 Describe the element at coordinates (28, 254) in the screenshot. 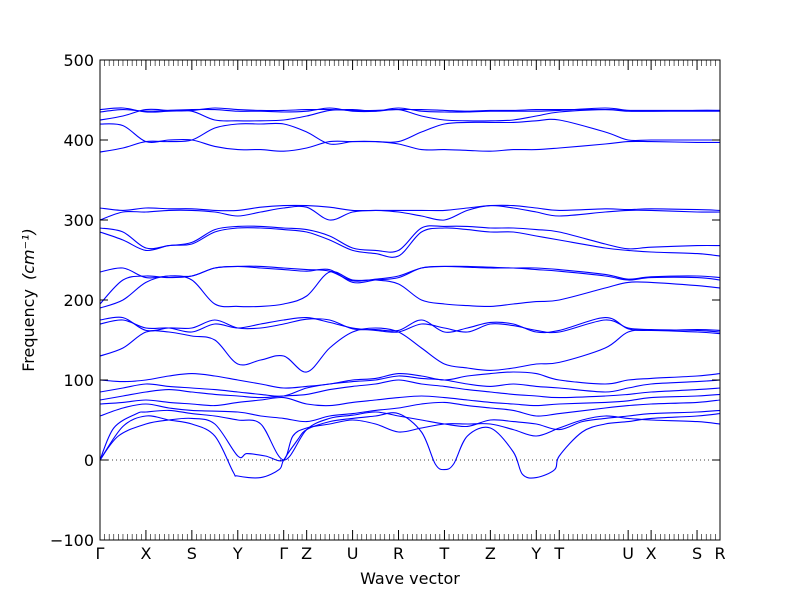

I see `y-axis-title-unit: (cm⁻¹)` at that location.